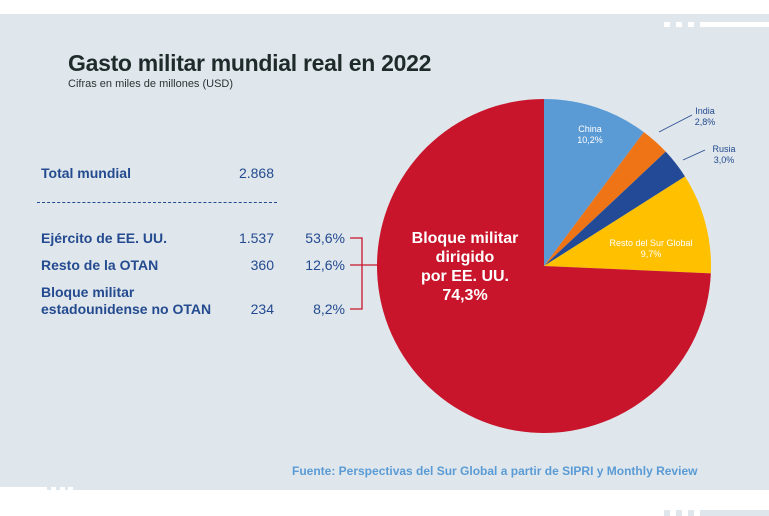 This screenshot has width=769, height=516. Describe the element at coordinates (256, 173) in the screenshot. I see `total-value: 2.868` at that location.